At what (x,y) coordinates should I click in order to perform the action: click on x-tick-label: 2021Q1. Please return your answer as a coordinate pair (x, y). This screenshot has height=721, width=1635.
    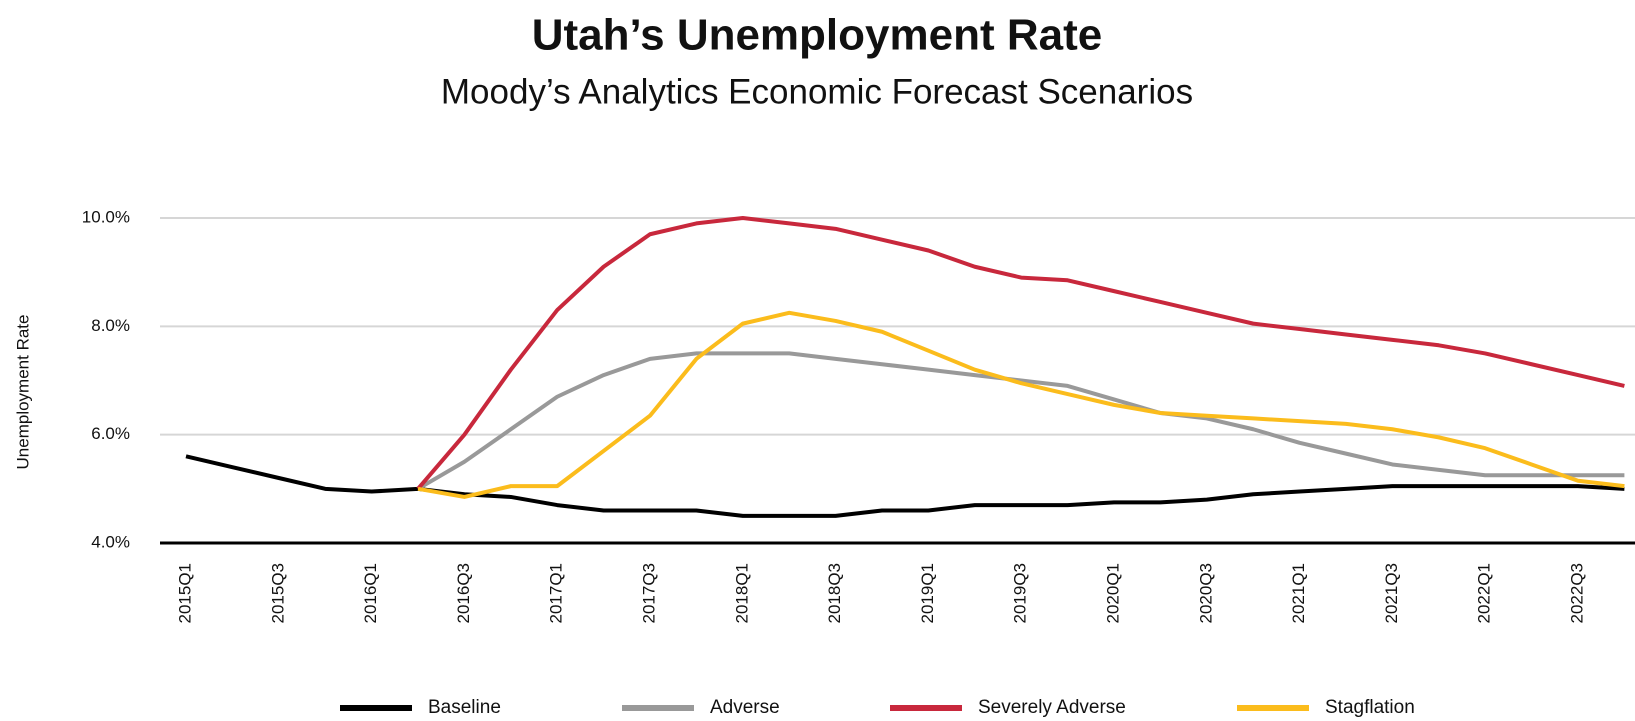
    Looking at the image, I should click on (1298, 593).